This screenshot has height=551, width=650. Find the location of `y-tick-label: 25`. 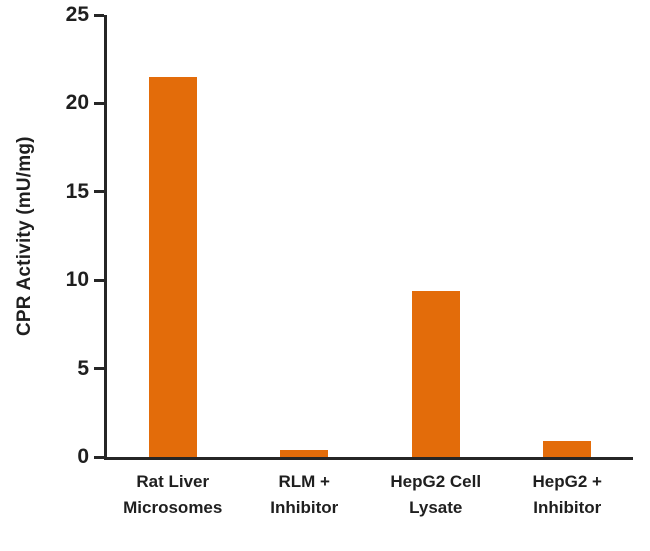

y-tick-label: 25 is located at coordinates (77, 14).